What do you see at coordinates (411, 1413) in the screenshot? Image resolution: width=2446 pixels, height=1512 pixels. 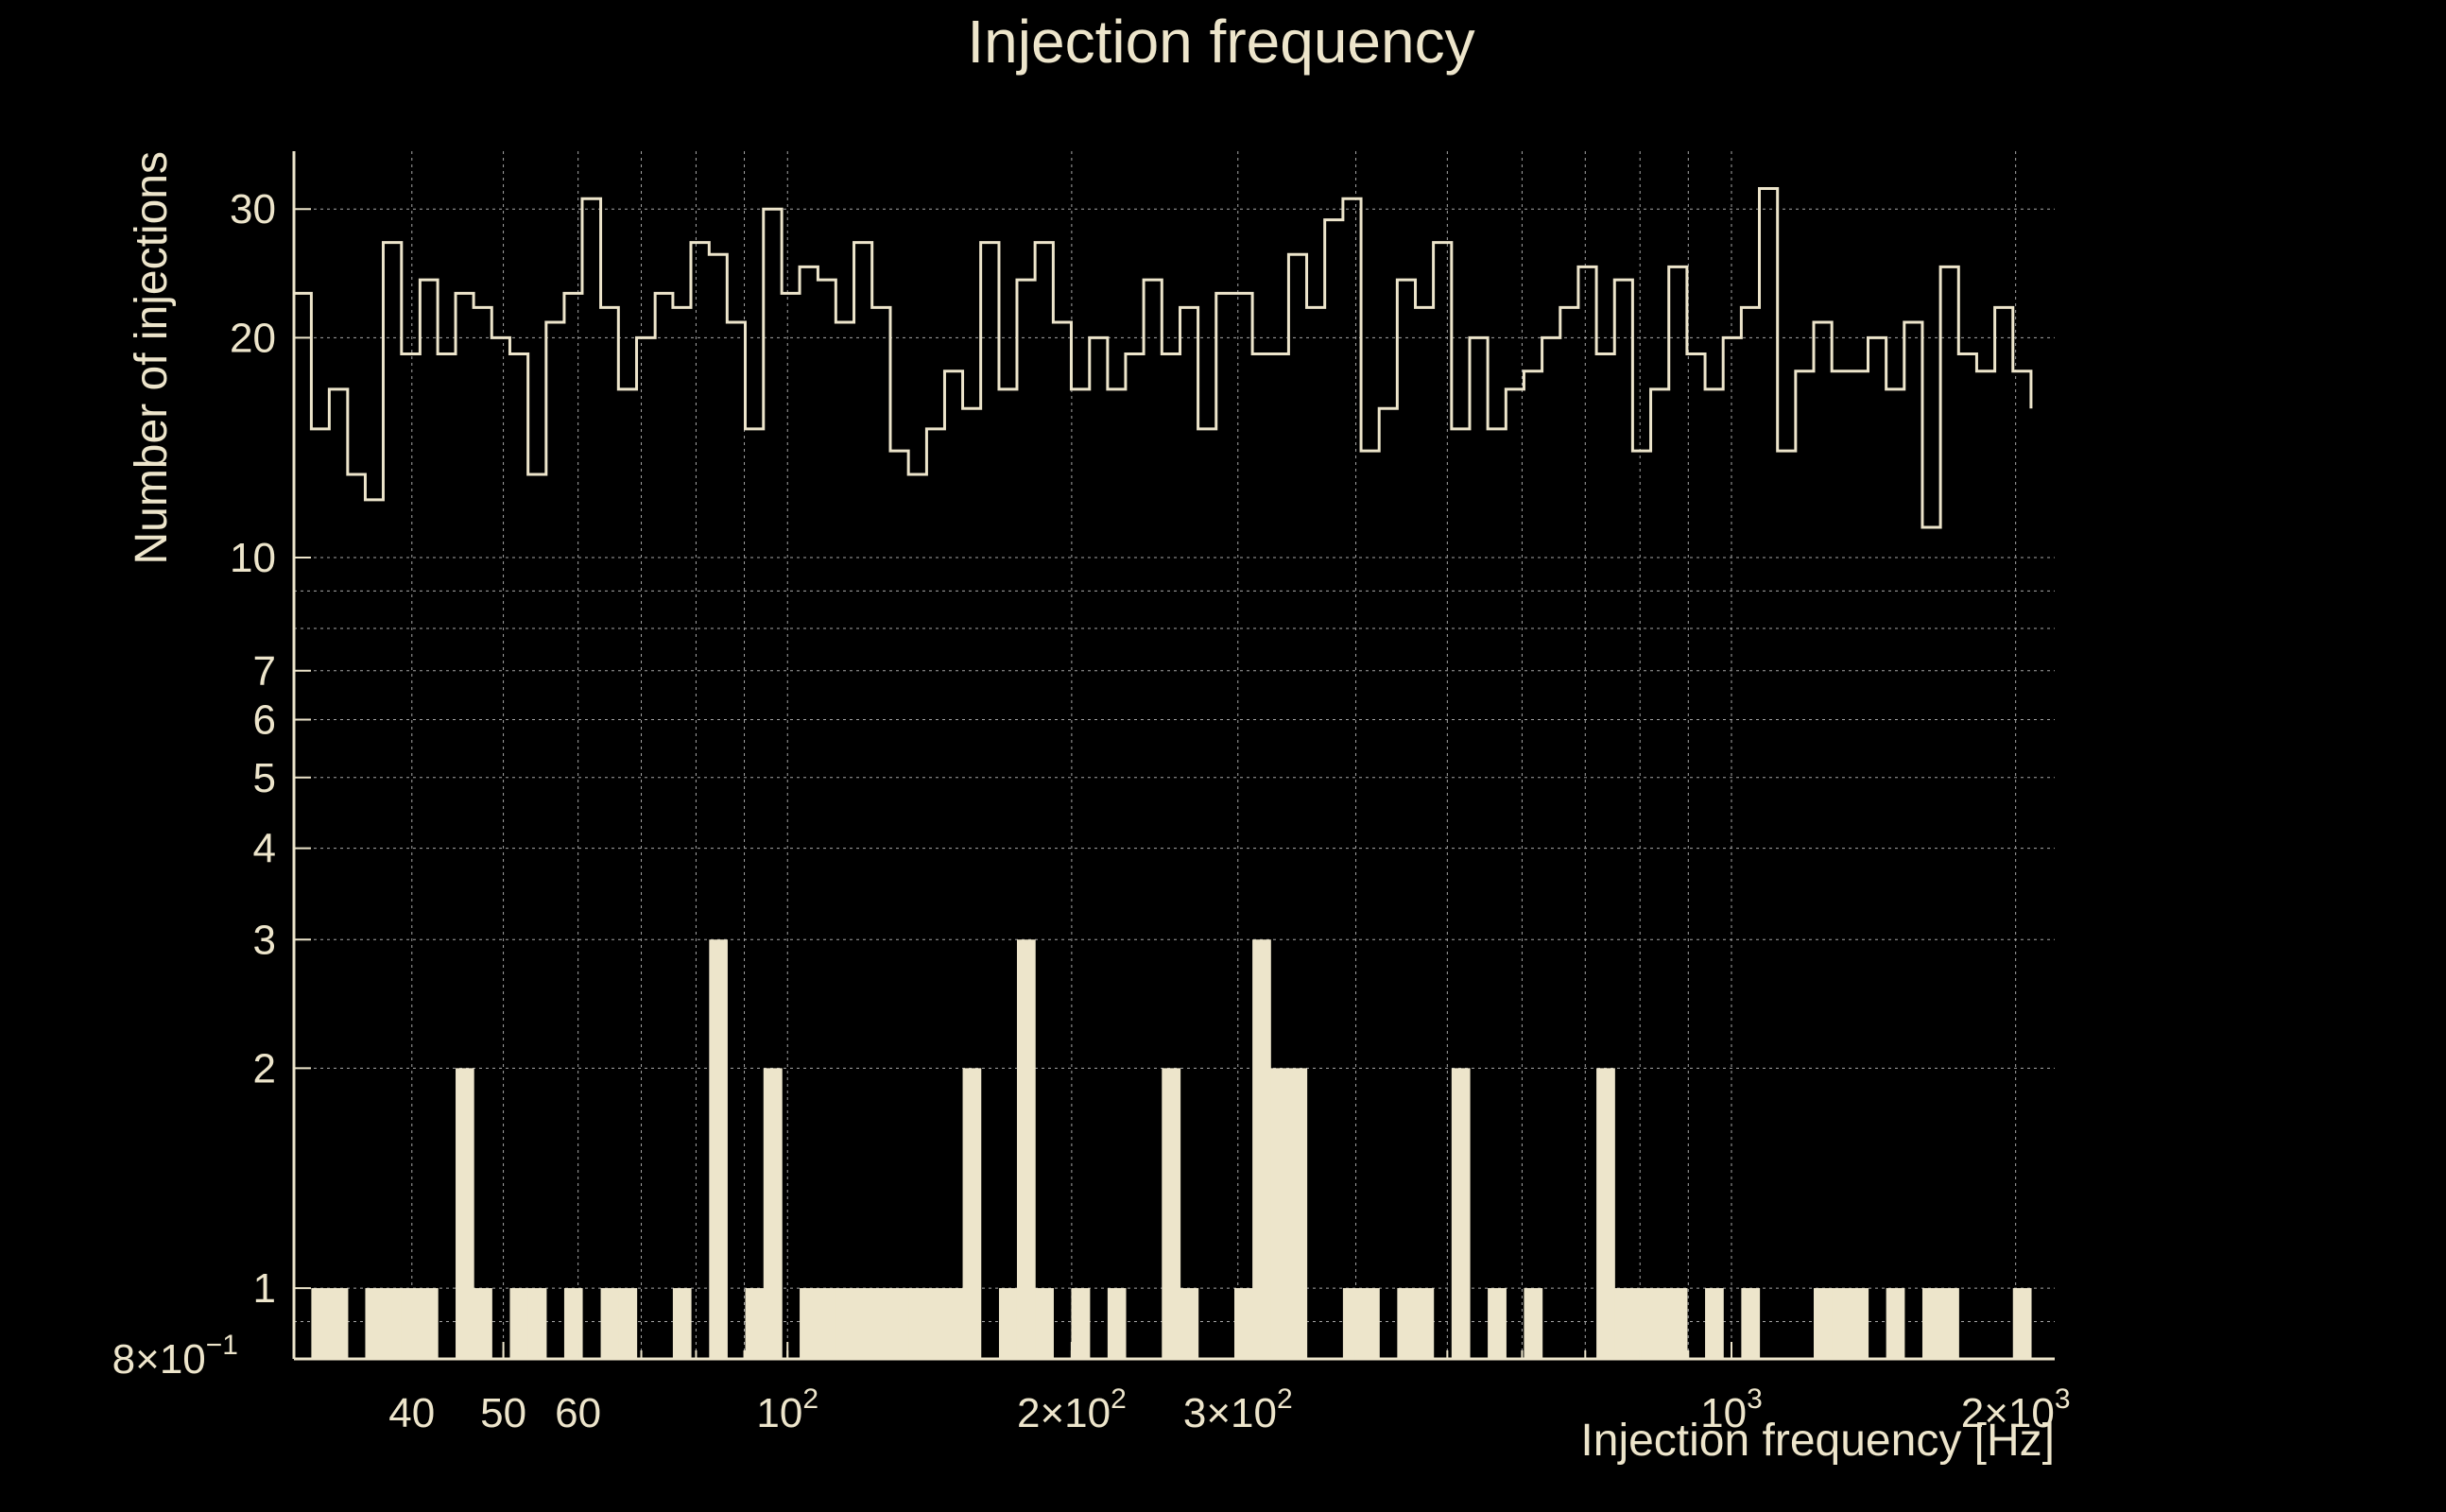 I see `x-tick-label: 40` at bounding box center [411, 1413].